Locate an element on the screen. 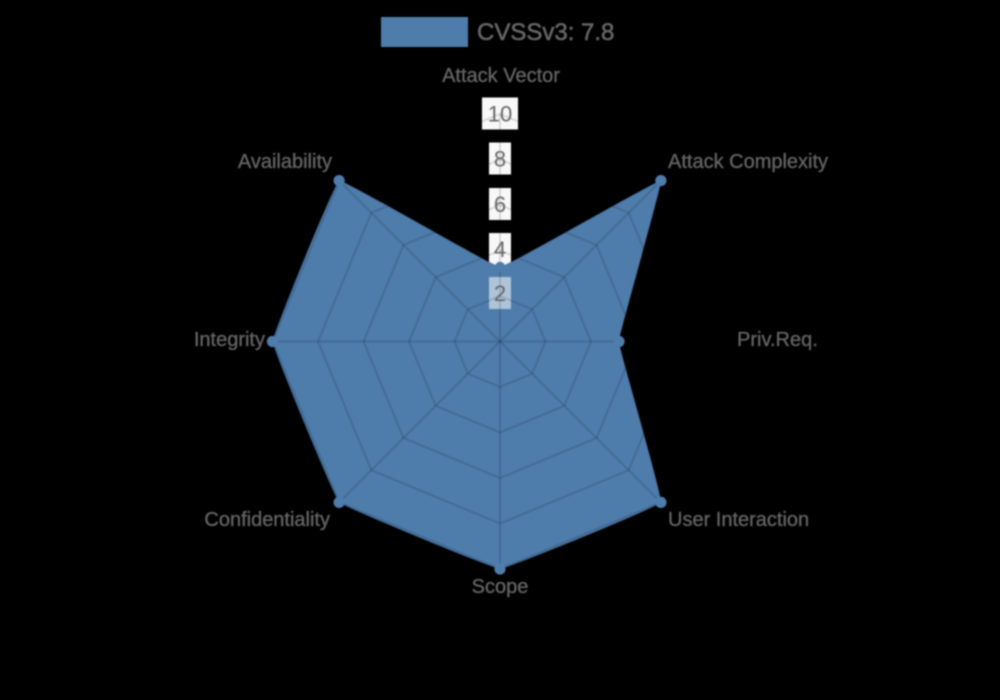 This screenshot has height=700, width=1000. svg-text: Integrity is located at coordinates (229, 340).